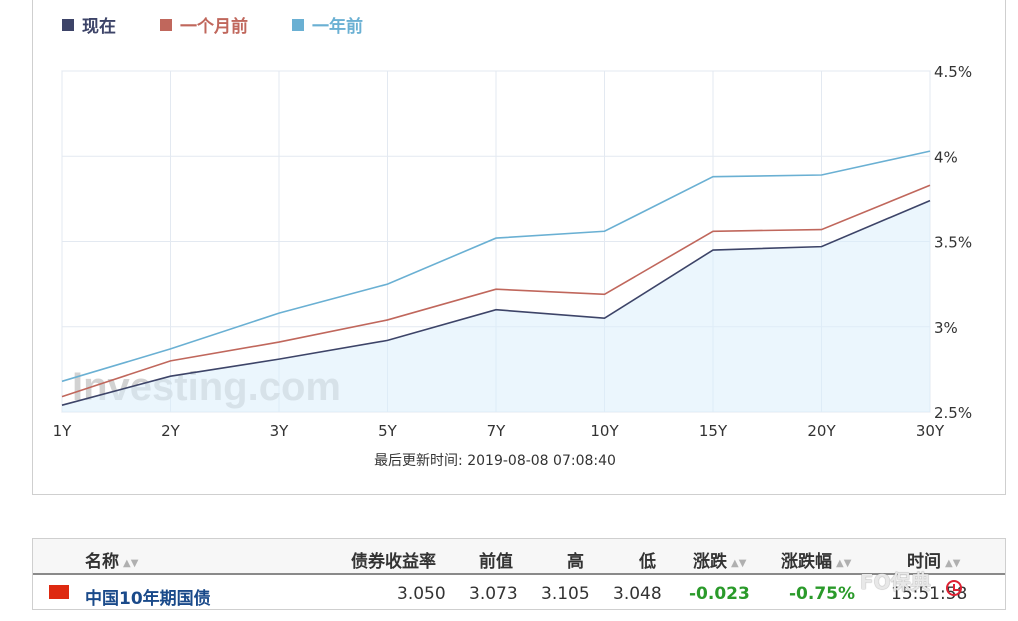 This screenshot has width=1018, height=621. Describe the element at coordinates (821, 431) in the screenshot. I see `x-tick-label: 20Y` at that location.